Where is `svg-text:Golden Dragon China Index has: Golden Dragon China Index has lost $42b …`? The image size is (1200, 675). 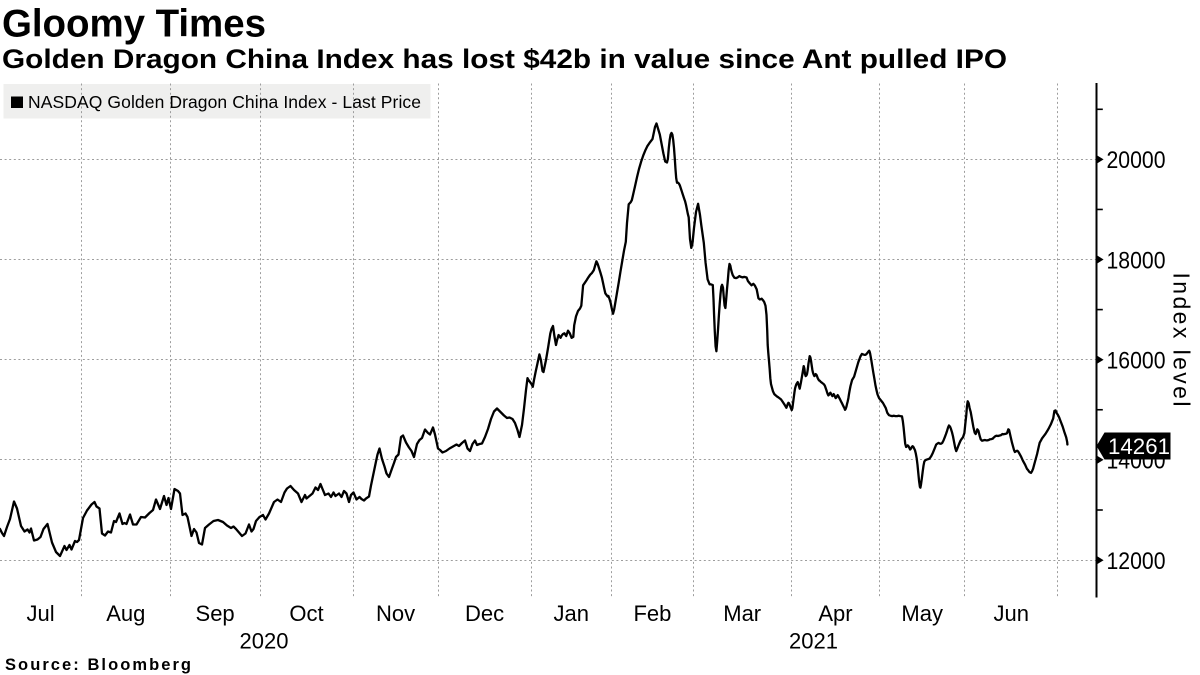 svg-text:Golden Dragon China Index has: Golden Dragon China Index has lost $42b … is located at coordinates (504, 59).